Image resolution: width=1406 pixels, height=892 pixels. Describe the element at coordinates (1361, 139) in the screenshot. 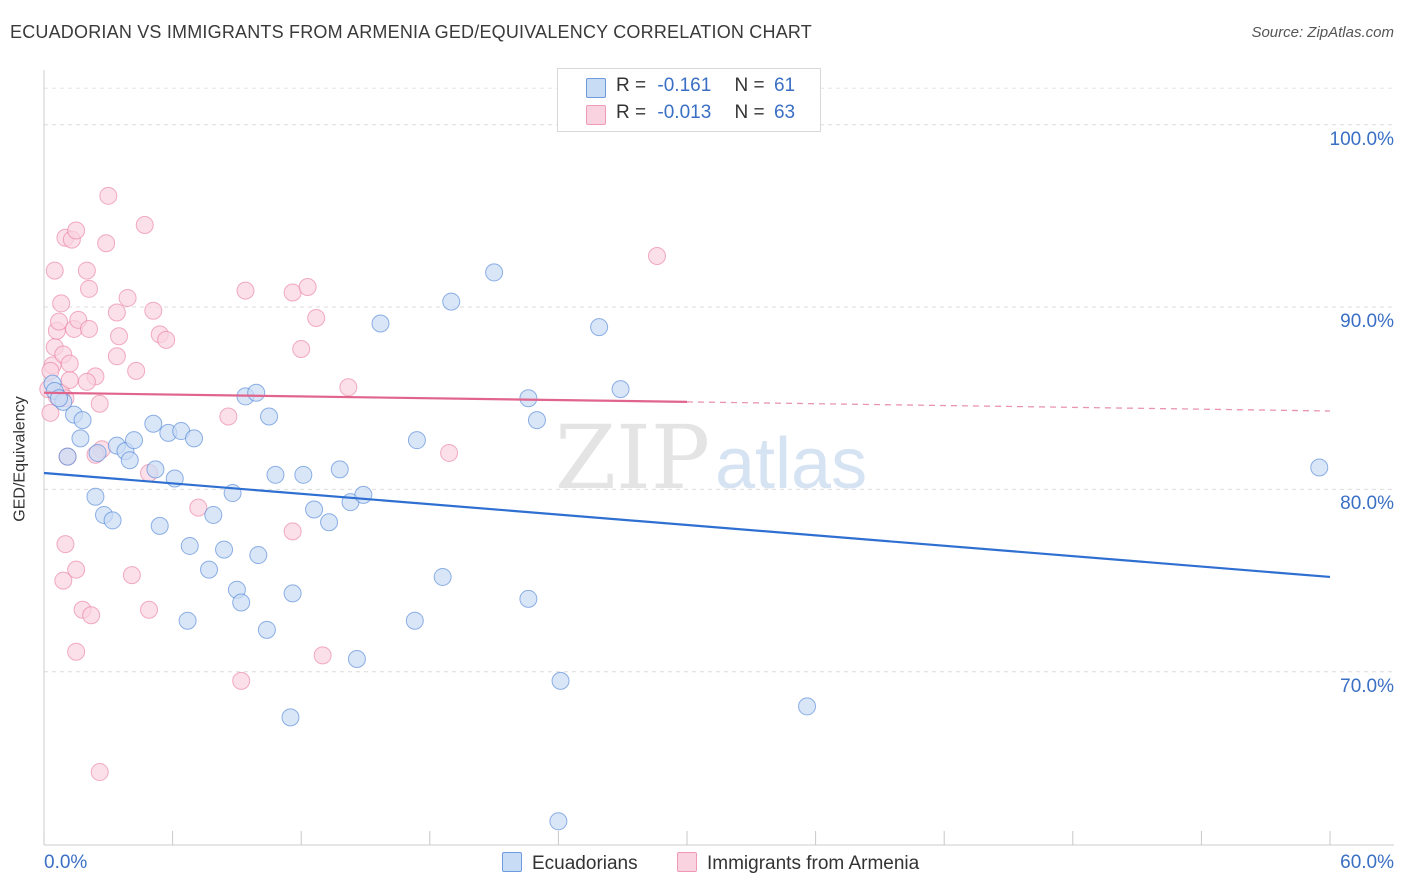

I see `y-tick-label: 100.0%` at that location.